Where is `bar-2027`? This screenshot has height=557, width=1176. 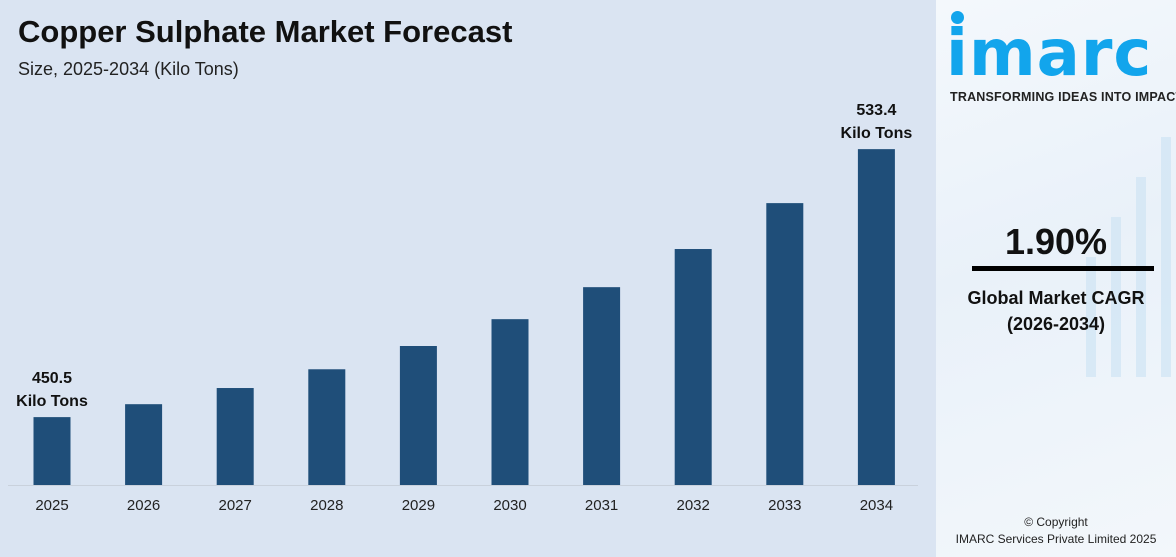 bar-2027 is located at coordinates (235, 436).